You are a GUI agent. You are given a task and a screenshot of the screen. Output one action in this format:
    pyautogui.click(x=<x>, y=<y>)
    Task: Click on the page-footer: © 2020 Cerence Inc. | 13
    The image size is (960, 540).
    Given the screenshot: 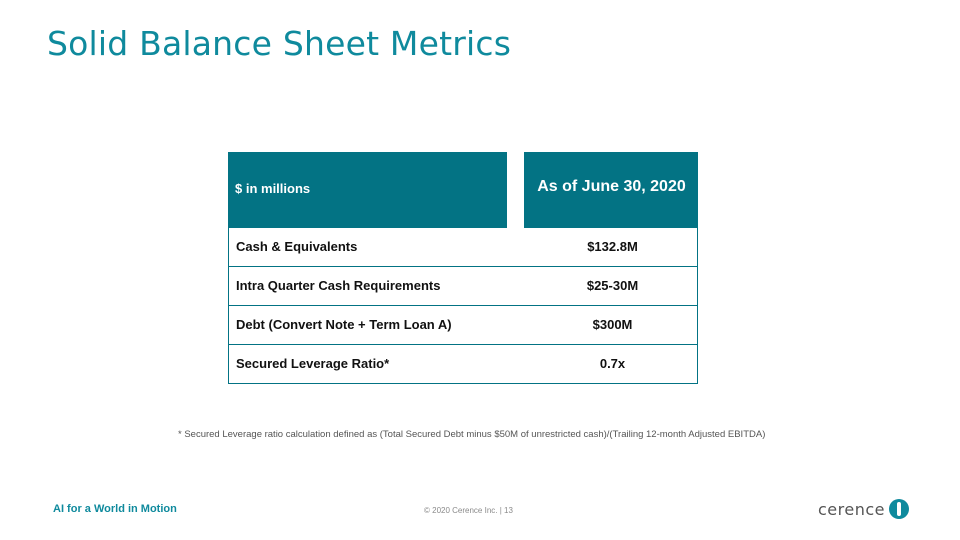 What is the action you would take?
    pyautogui.click(x=468, y=510)
    